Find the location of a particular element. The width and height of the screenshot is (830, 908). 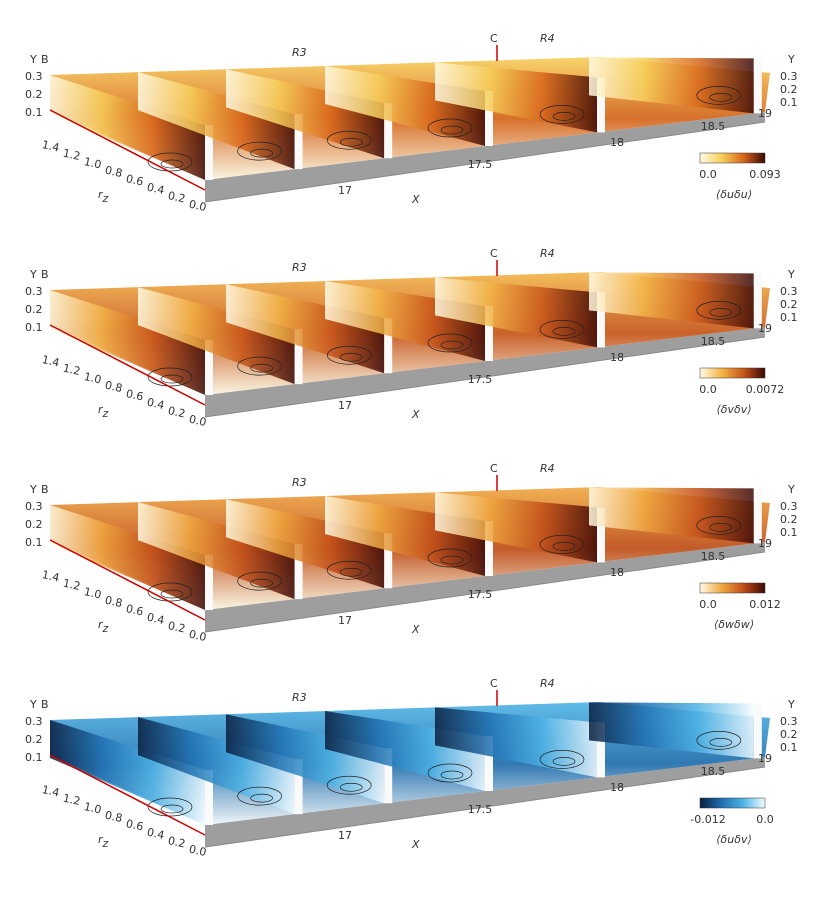

marker-b: B is located at coordinates (45, 489).